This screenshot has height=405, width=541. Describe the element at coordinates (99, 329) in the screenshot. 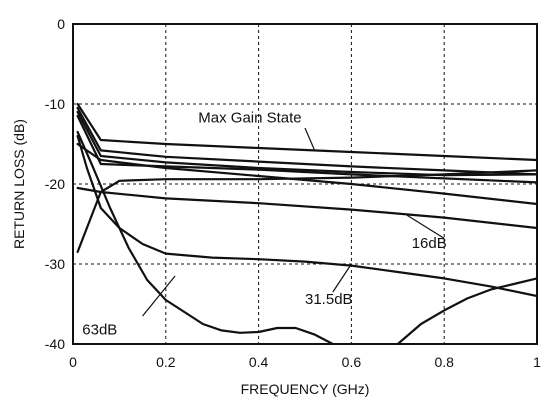

I see `annotation-label-4: 63dB` at that location.